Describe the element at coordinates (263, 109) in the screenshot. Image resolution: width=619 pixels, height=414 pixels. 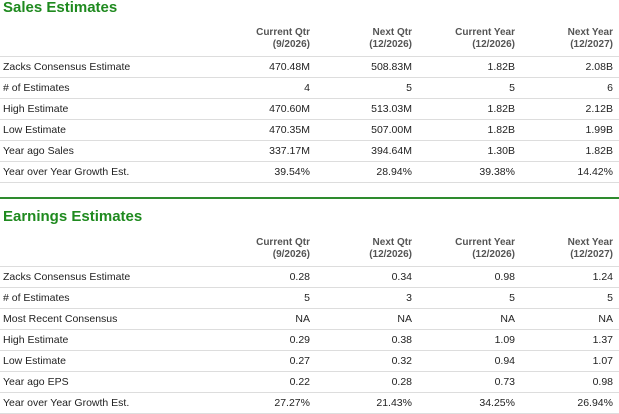
I see `cell-value: 470.60M` at that location.